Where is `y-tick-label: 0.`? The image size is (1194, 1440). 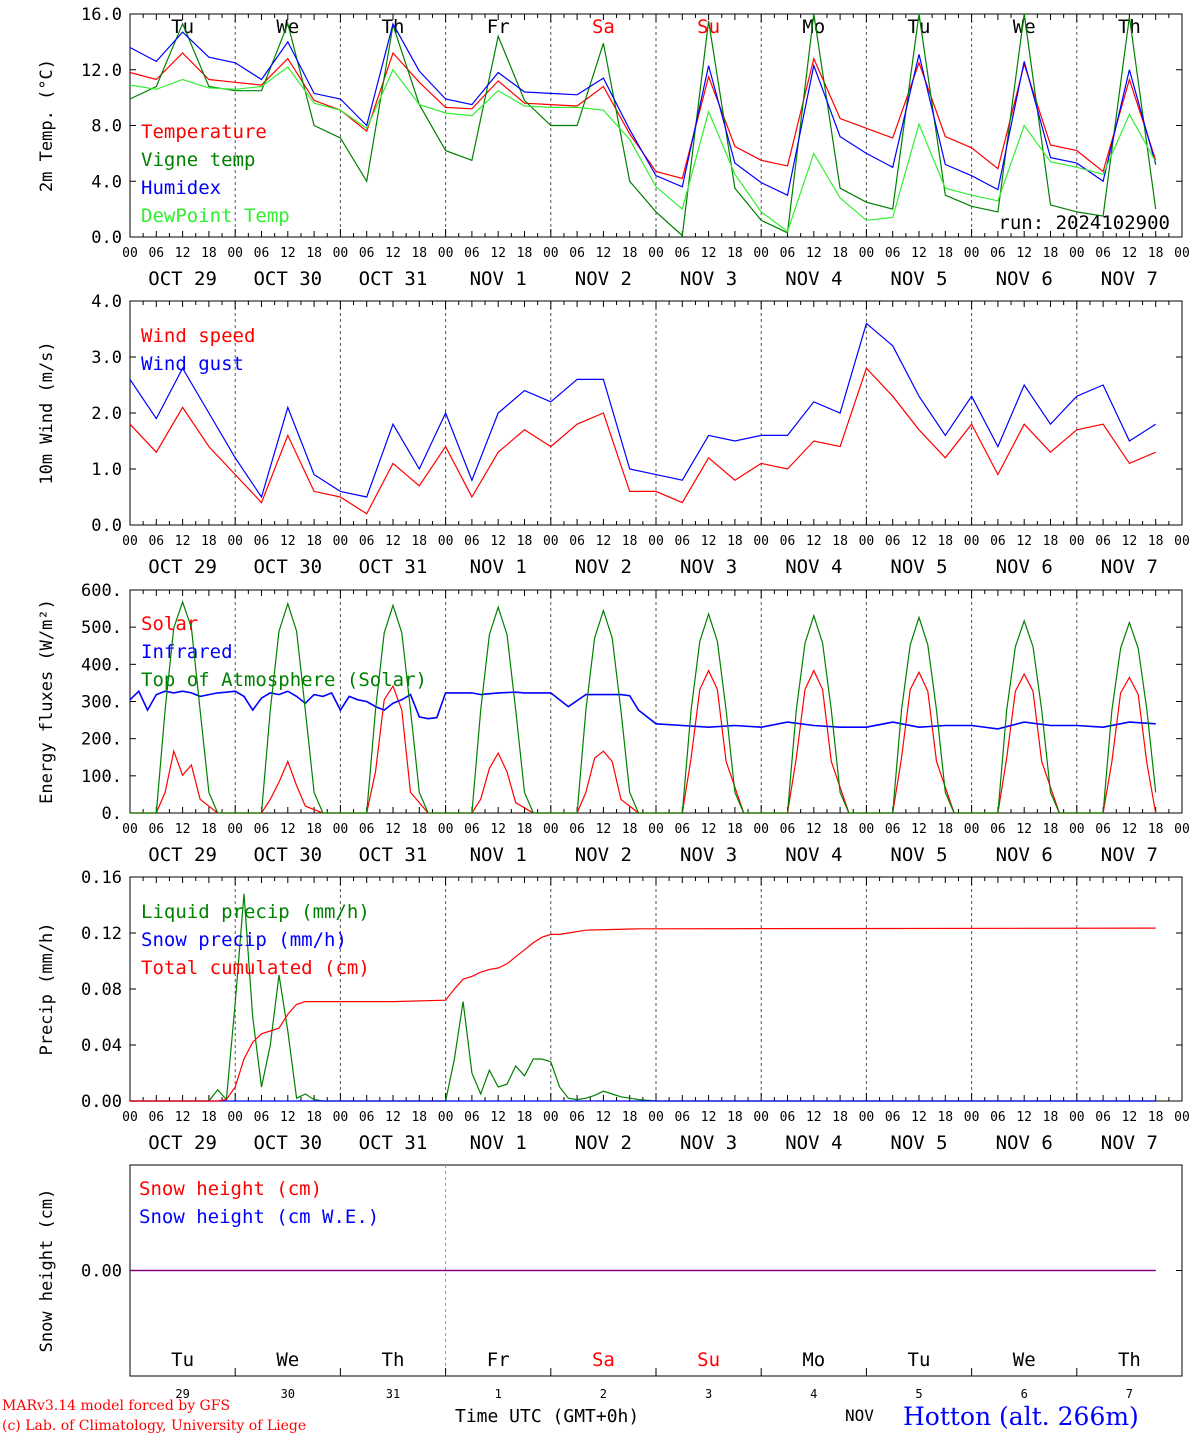
y-tick-label: 0. is located at coordinates (112, 814).